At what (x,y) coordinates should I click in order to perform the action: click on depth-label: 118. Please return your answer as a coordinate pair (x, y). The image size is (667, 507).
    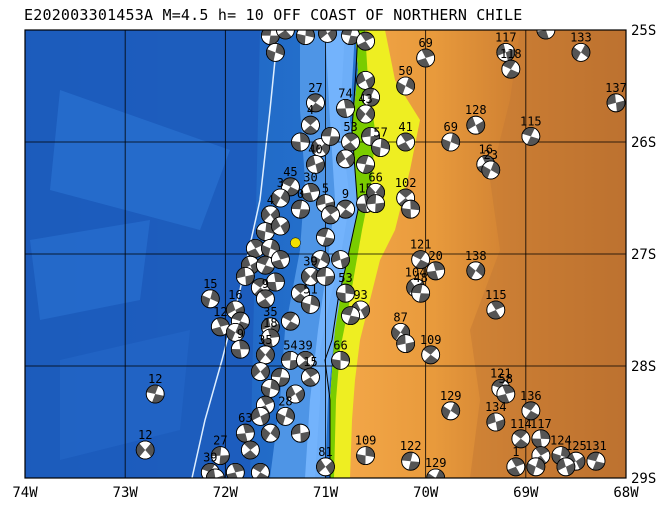
    Looking at the image, I should click on (511, 54).